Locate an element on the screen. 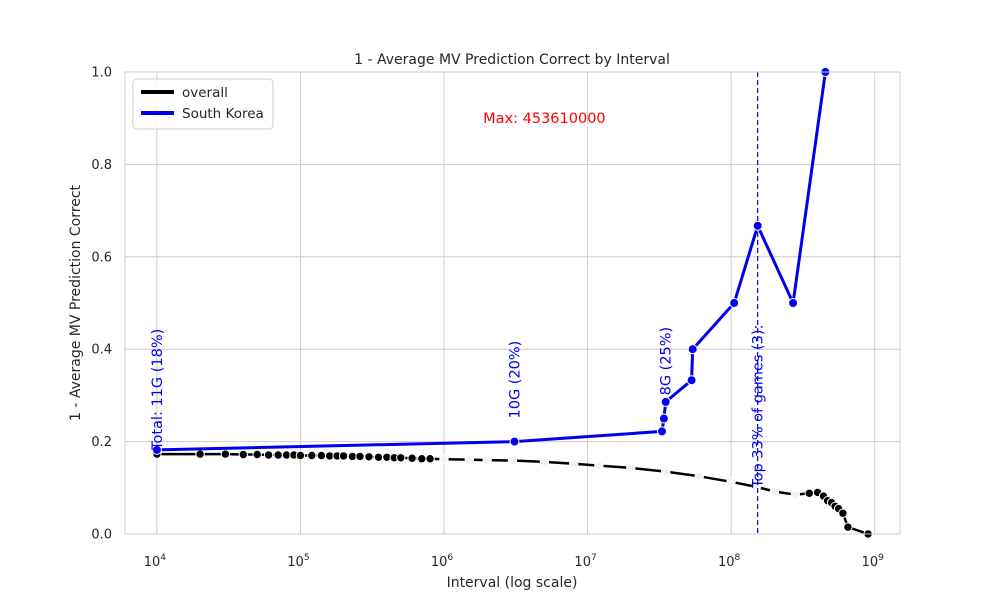 This screenshot has width=1000, height=604. y-ticks: 0.0 0.2 0.4 0.6 0.8 1.0 is located at coordinates (101, 304).